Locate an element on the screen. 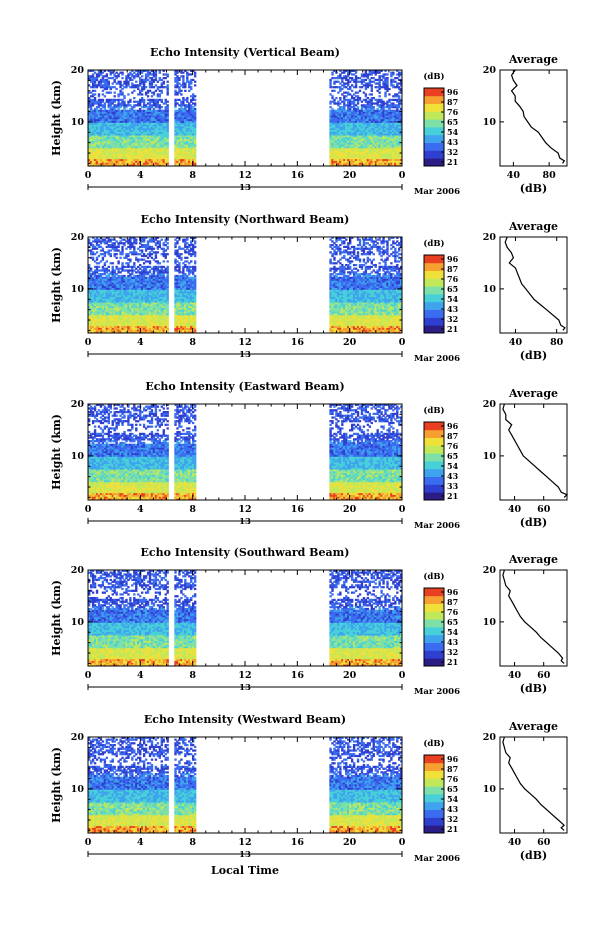 The image size is (616, 929). average-frame is located at coordinates (533, 118).